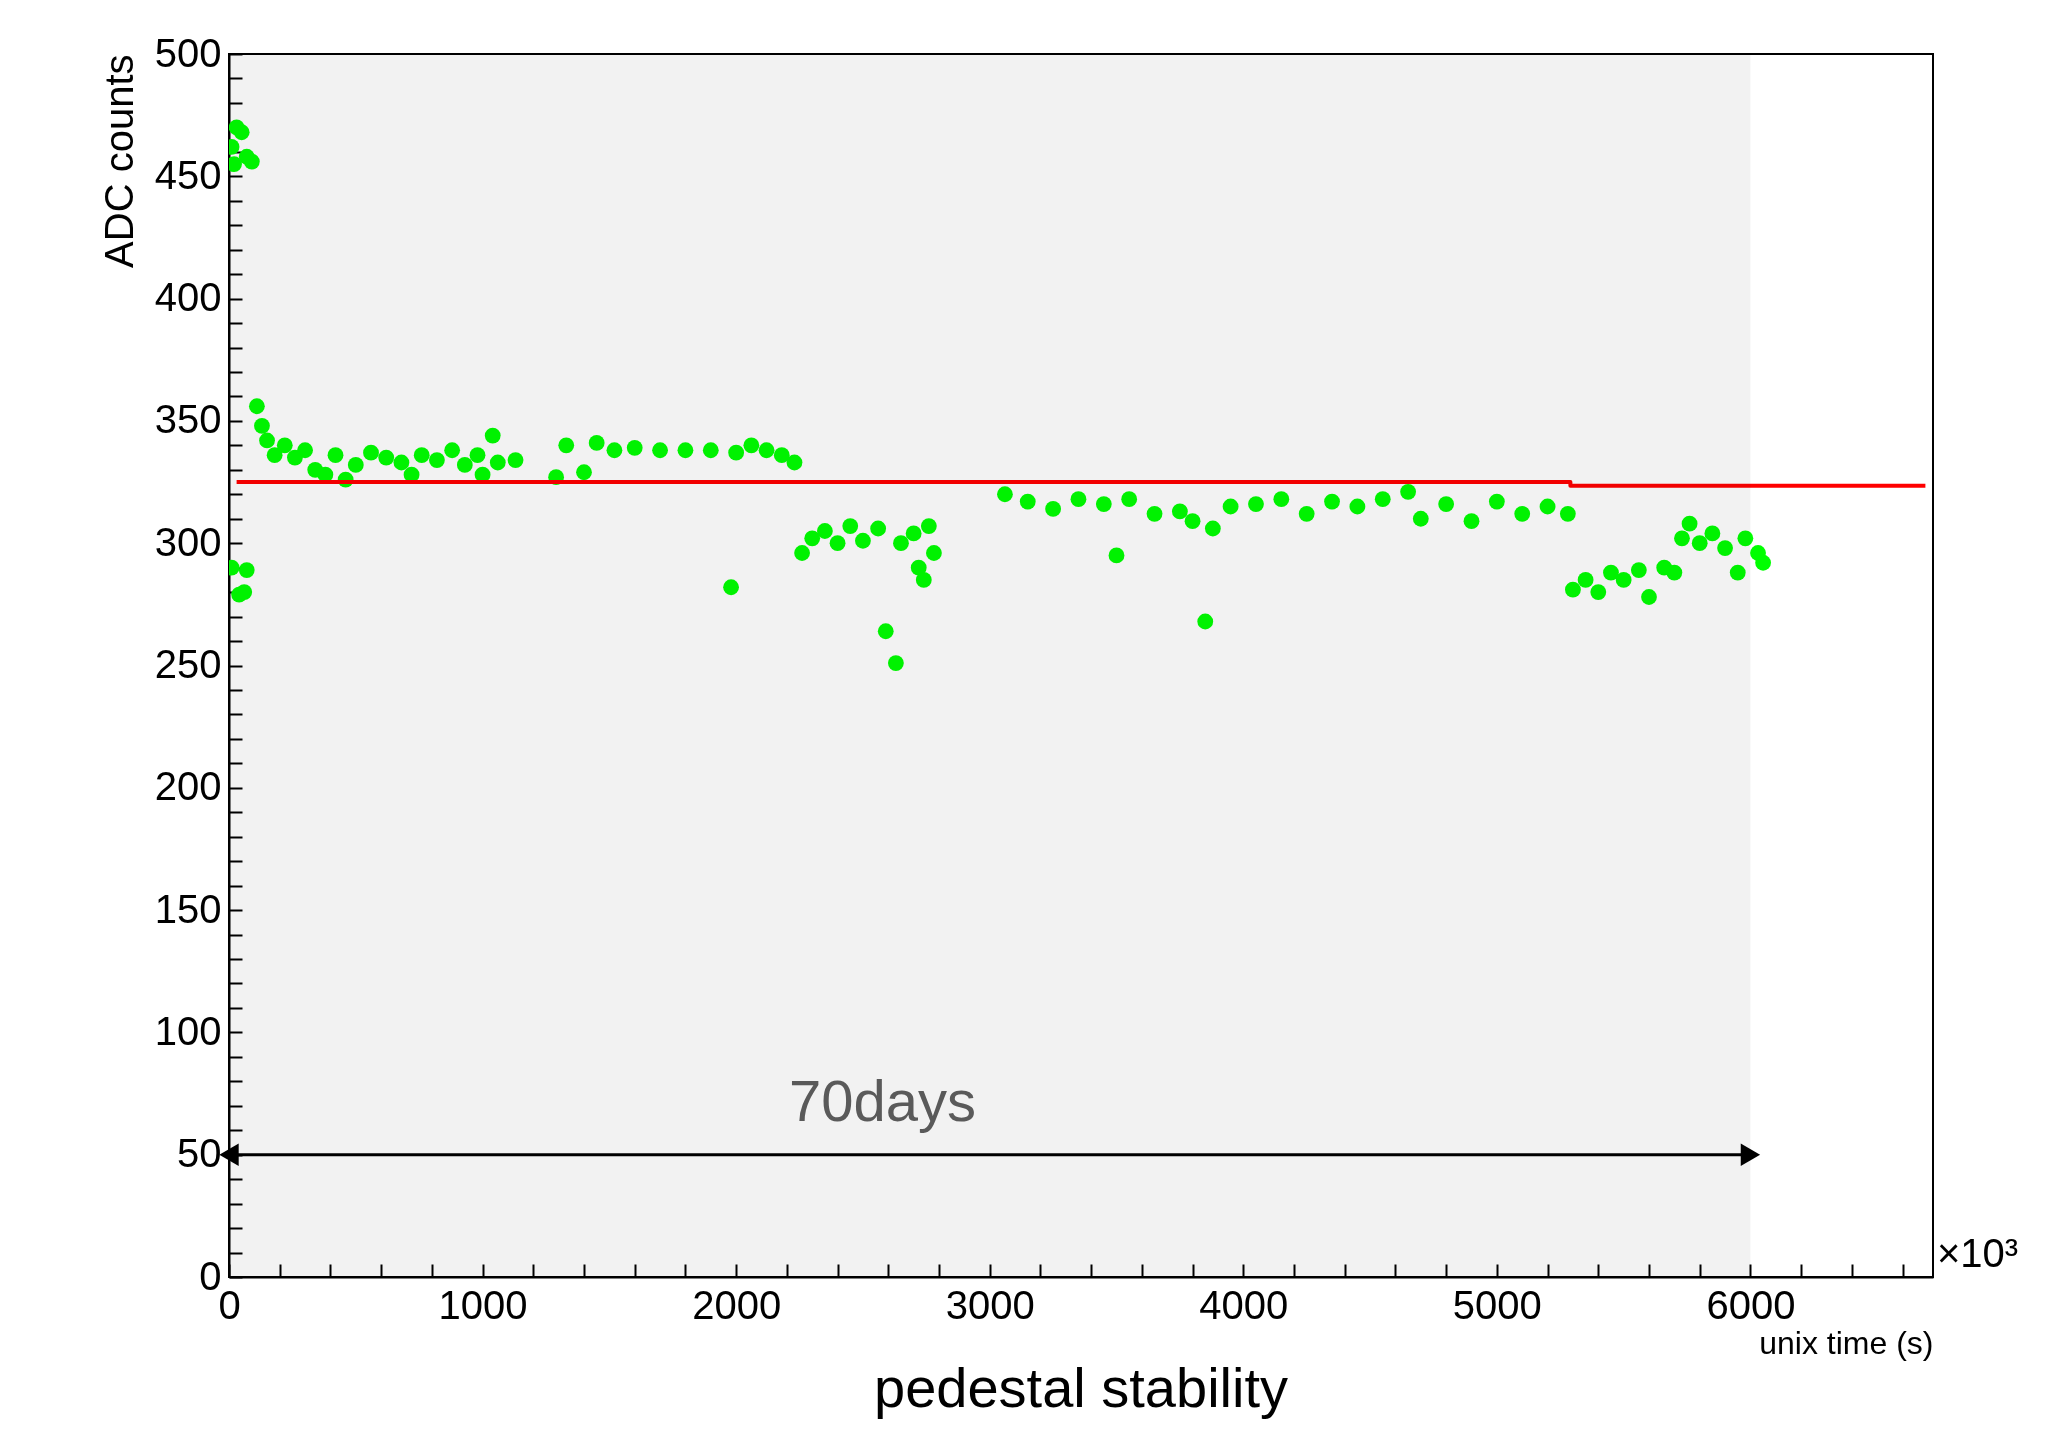 The width and height of the screenshot is (2065, 1431). What do you see at coordinates (188, 419) in the screenshot?
I see `y-tick-label: 350` at bounding box center [188, 419].